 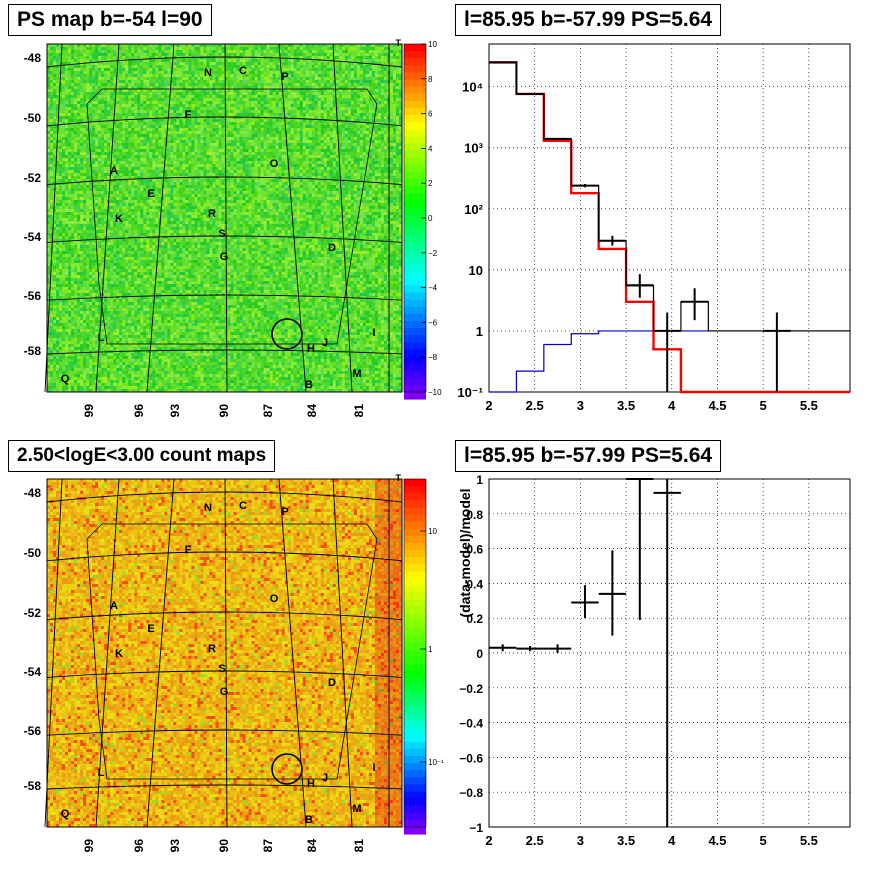 What do you see at coordinates (471, 724) in the screenshot?
I see `y-tick-label: −0.4` at bounding box center [471, 724].